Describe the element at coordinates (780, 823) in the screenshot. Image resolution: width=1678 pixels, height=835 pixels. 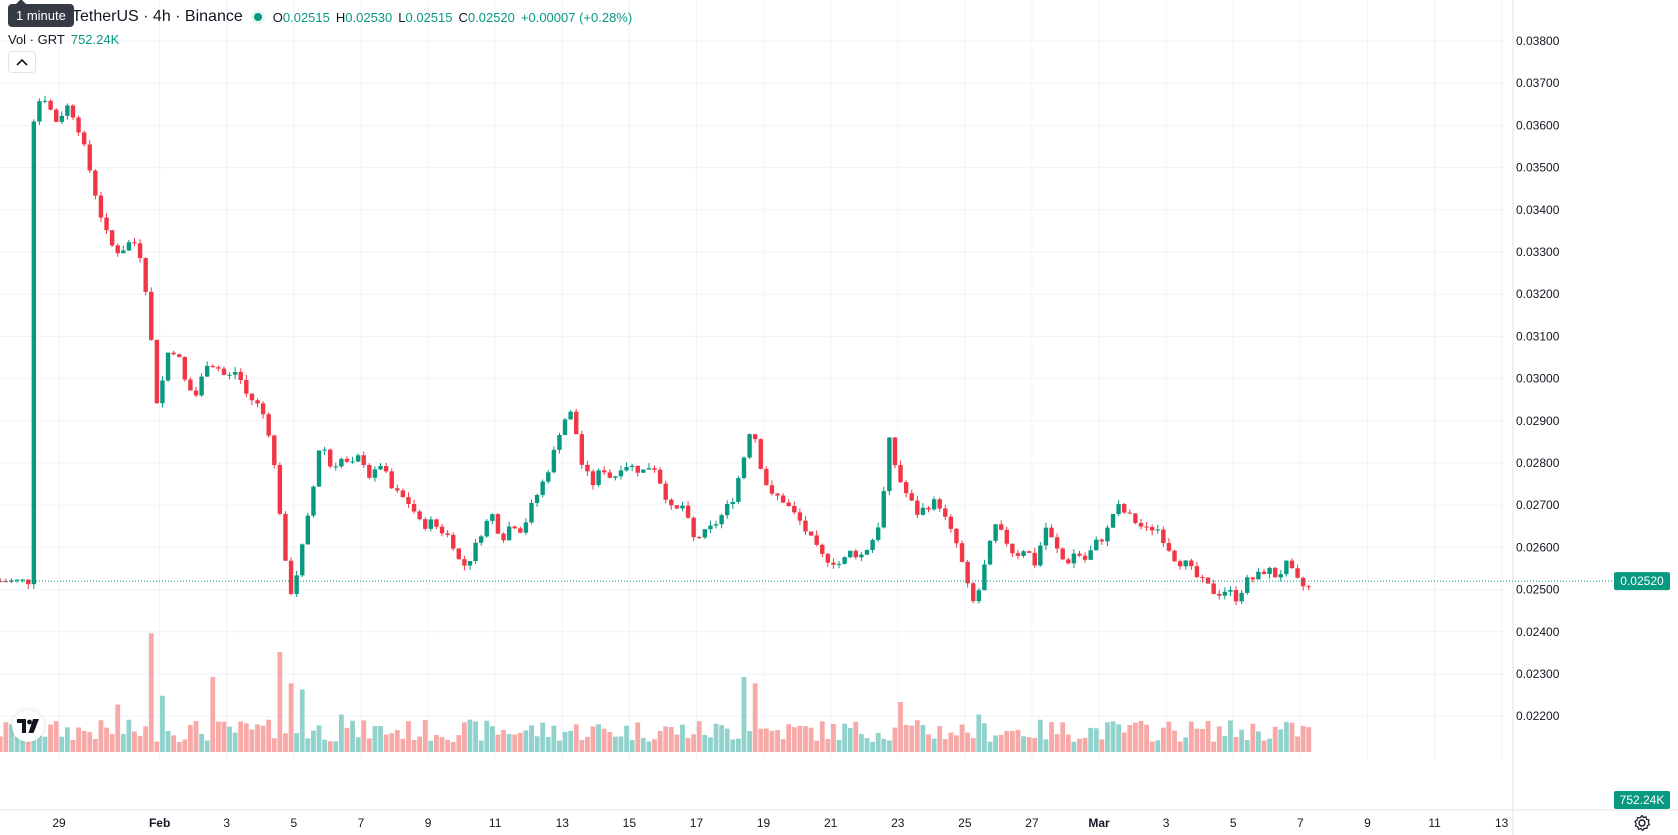
I see `time-axis: 29 Feb 3 5 7 9 11 13 15 17 19 21 23 25 27 Mar 3 5 7 9 11 13` at that location.